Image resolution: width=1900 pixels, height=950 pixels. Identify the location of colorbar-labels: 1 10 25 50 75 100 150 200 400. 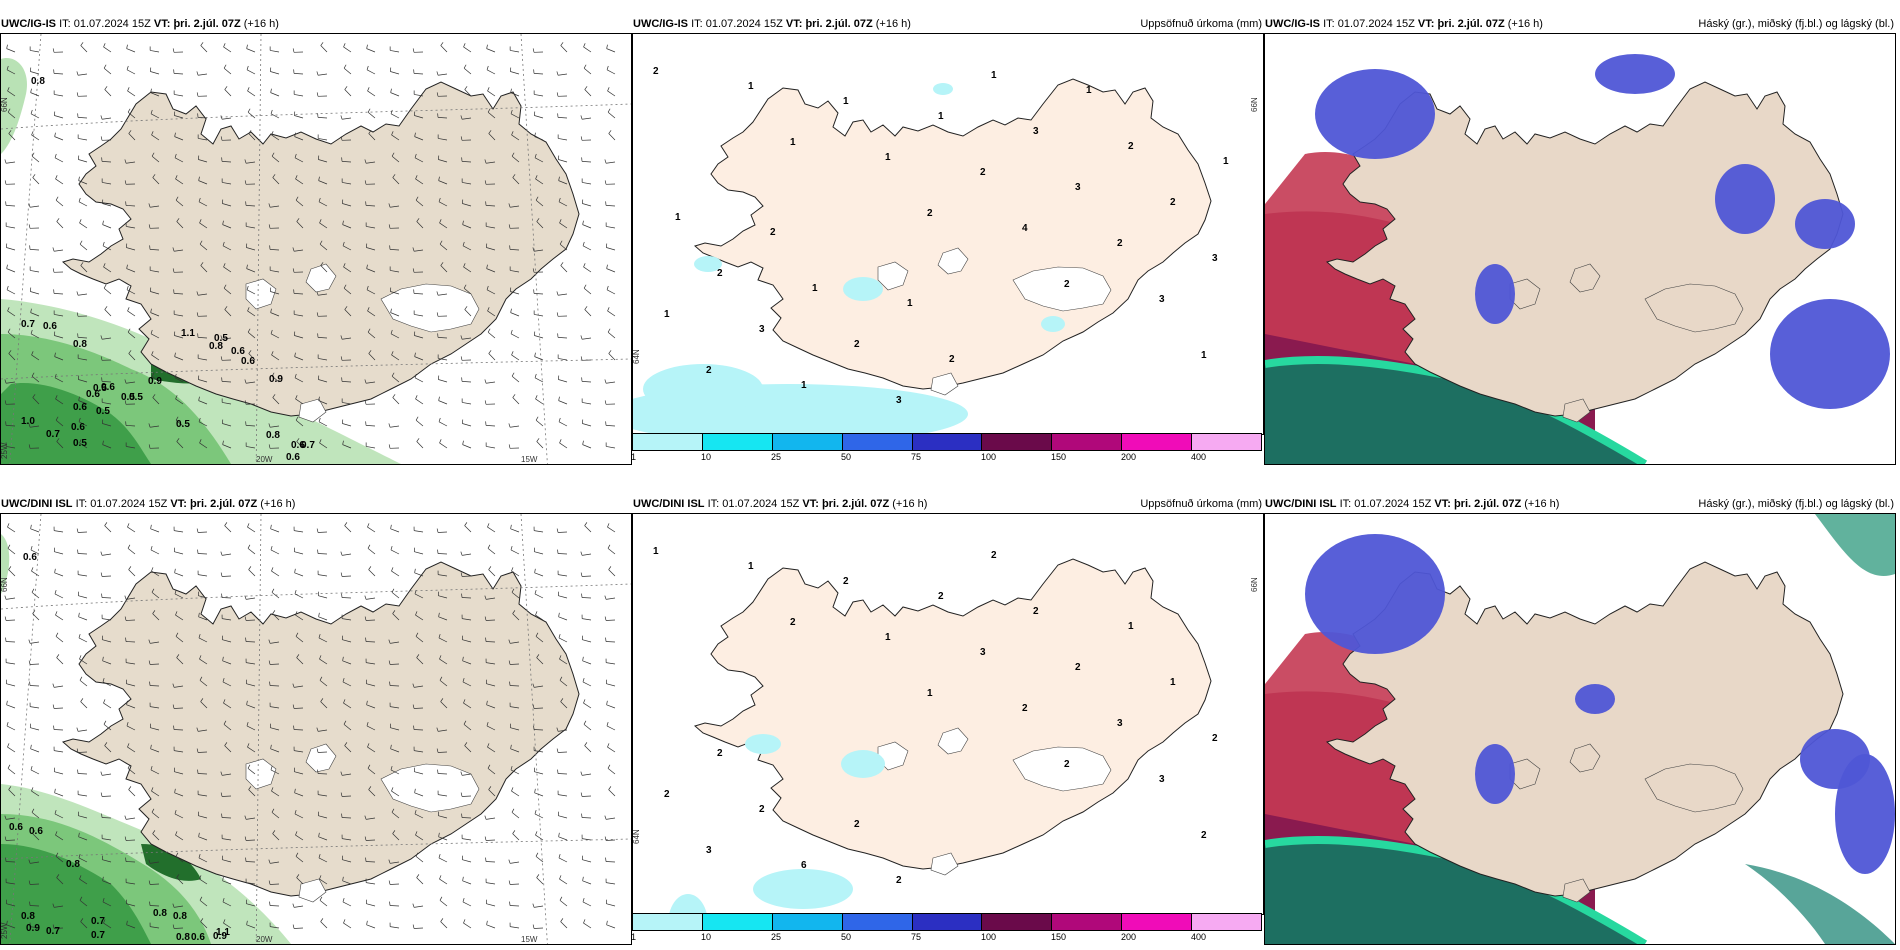
(946, 458).